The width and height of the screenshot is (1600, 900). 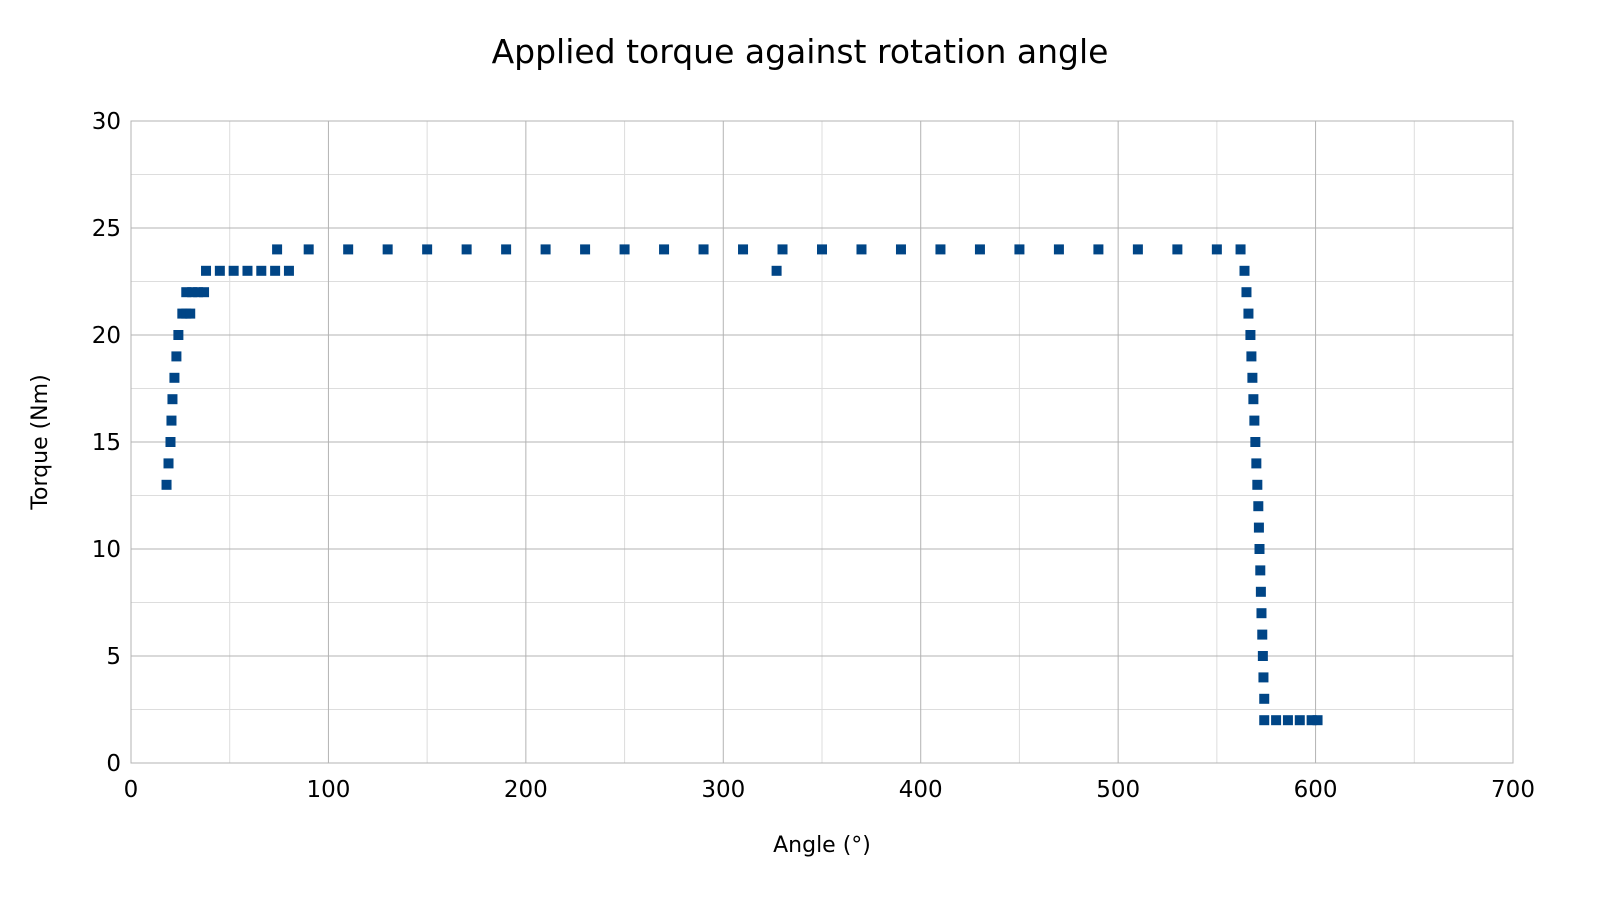 What do you see at coordinates (106, 443) in the screenshot?
I see `y-tick-label: 15` at bounding box center [106, 443].